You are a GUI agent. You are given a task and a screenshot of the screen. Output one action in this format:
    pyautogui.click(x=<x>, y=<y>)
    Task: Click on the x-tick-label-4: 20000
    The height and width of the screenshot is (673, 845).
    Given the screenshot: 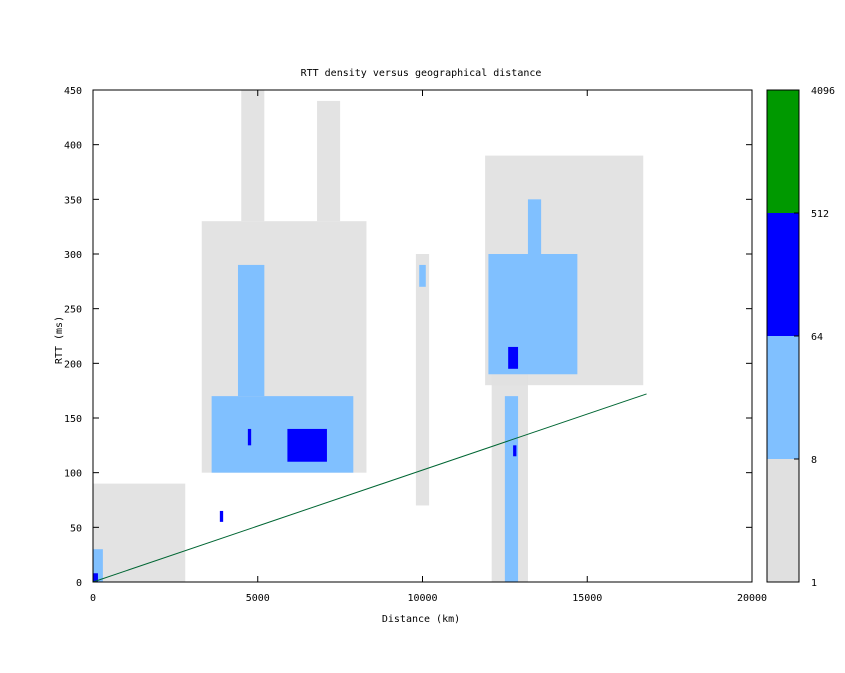 What is the action you would take?
    pyautogui.click(x=752, y=598)
    